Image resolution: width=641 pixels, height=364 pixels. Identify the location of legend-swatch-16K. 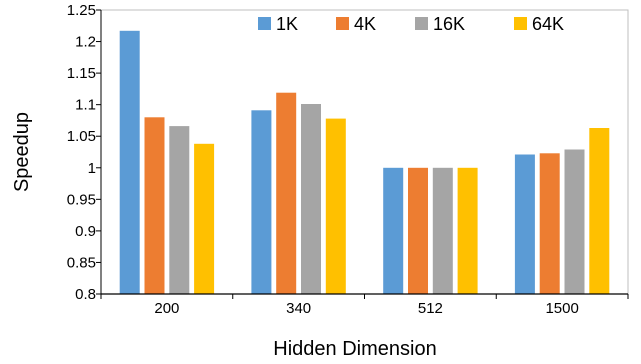
(421, 23).